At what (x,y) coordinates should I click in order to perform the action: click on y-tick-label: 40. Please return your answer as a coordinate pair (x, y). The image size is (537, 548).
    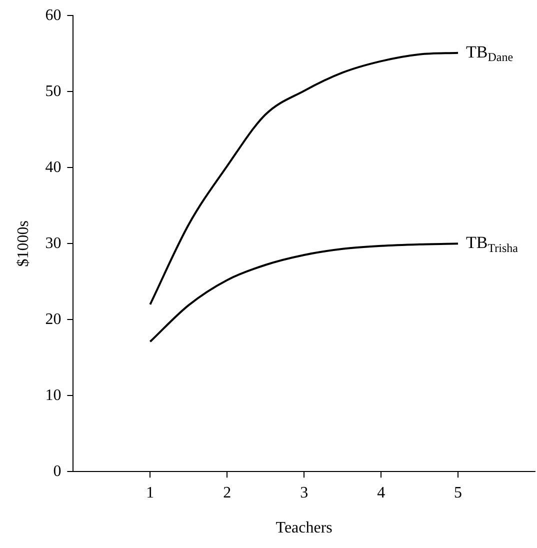
    Looking at the image, I should click on (53, 167).